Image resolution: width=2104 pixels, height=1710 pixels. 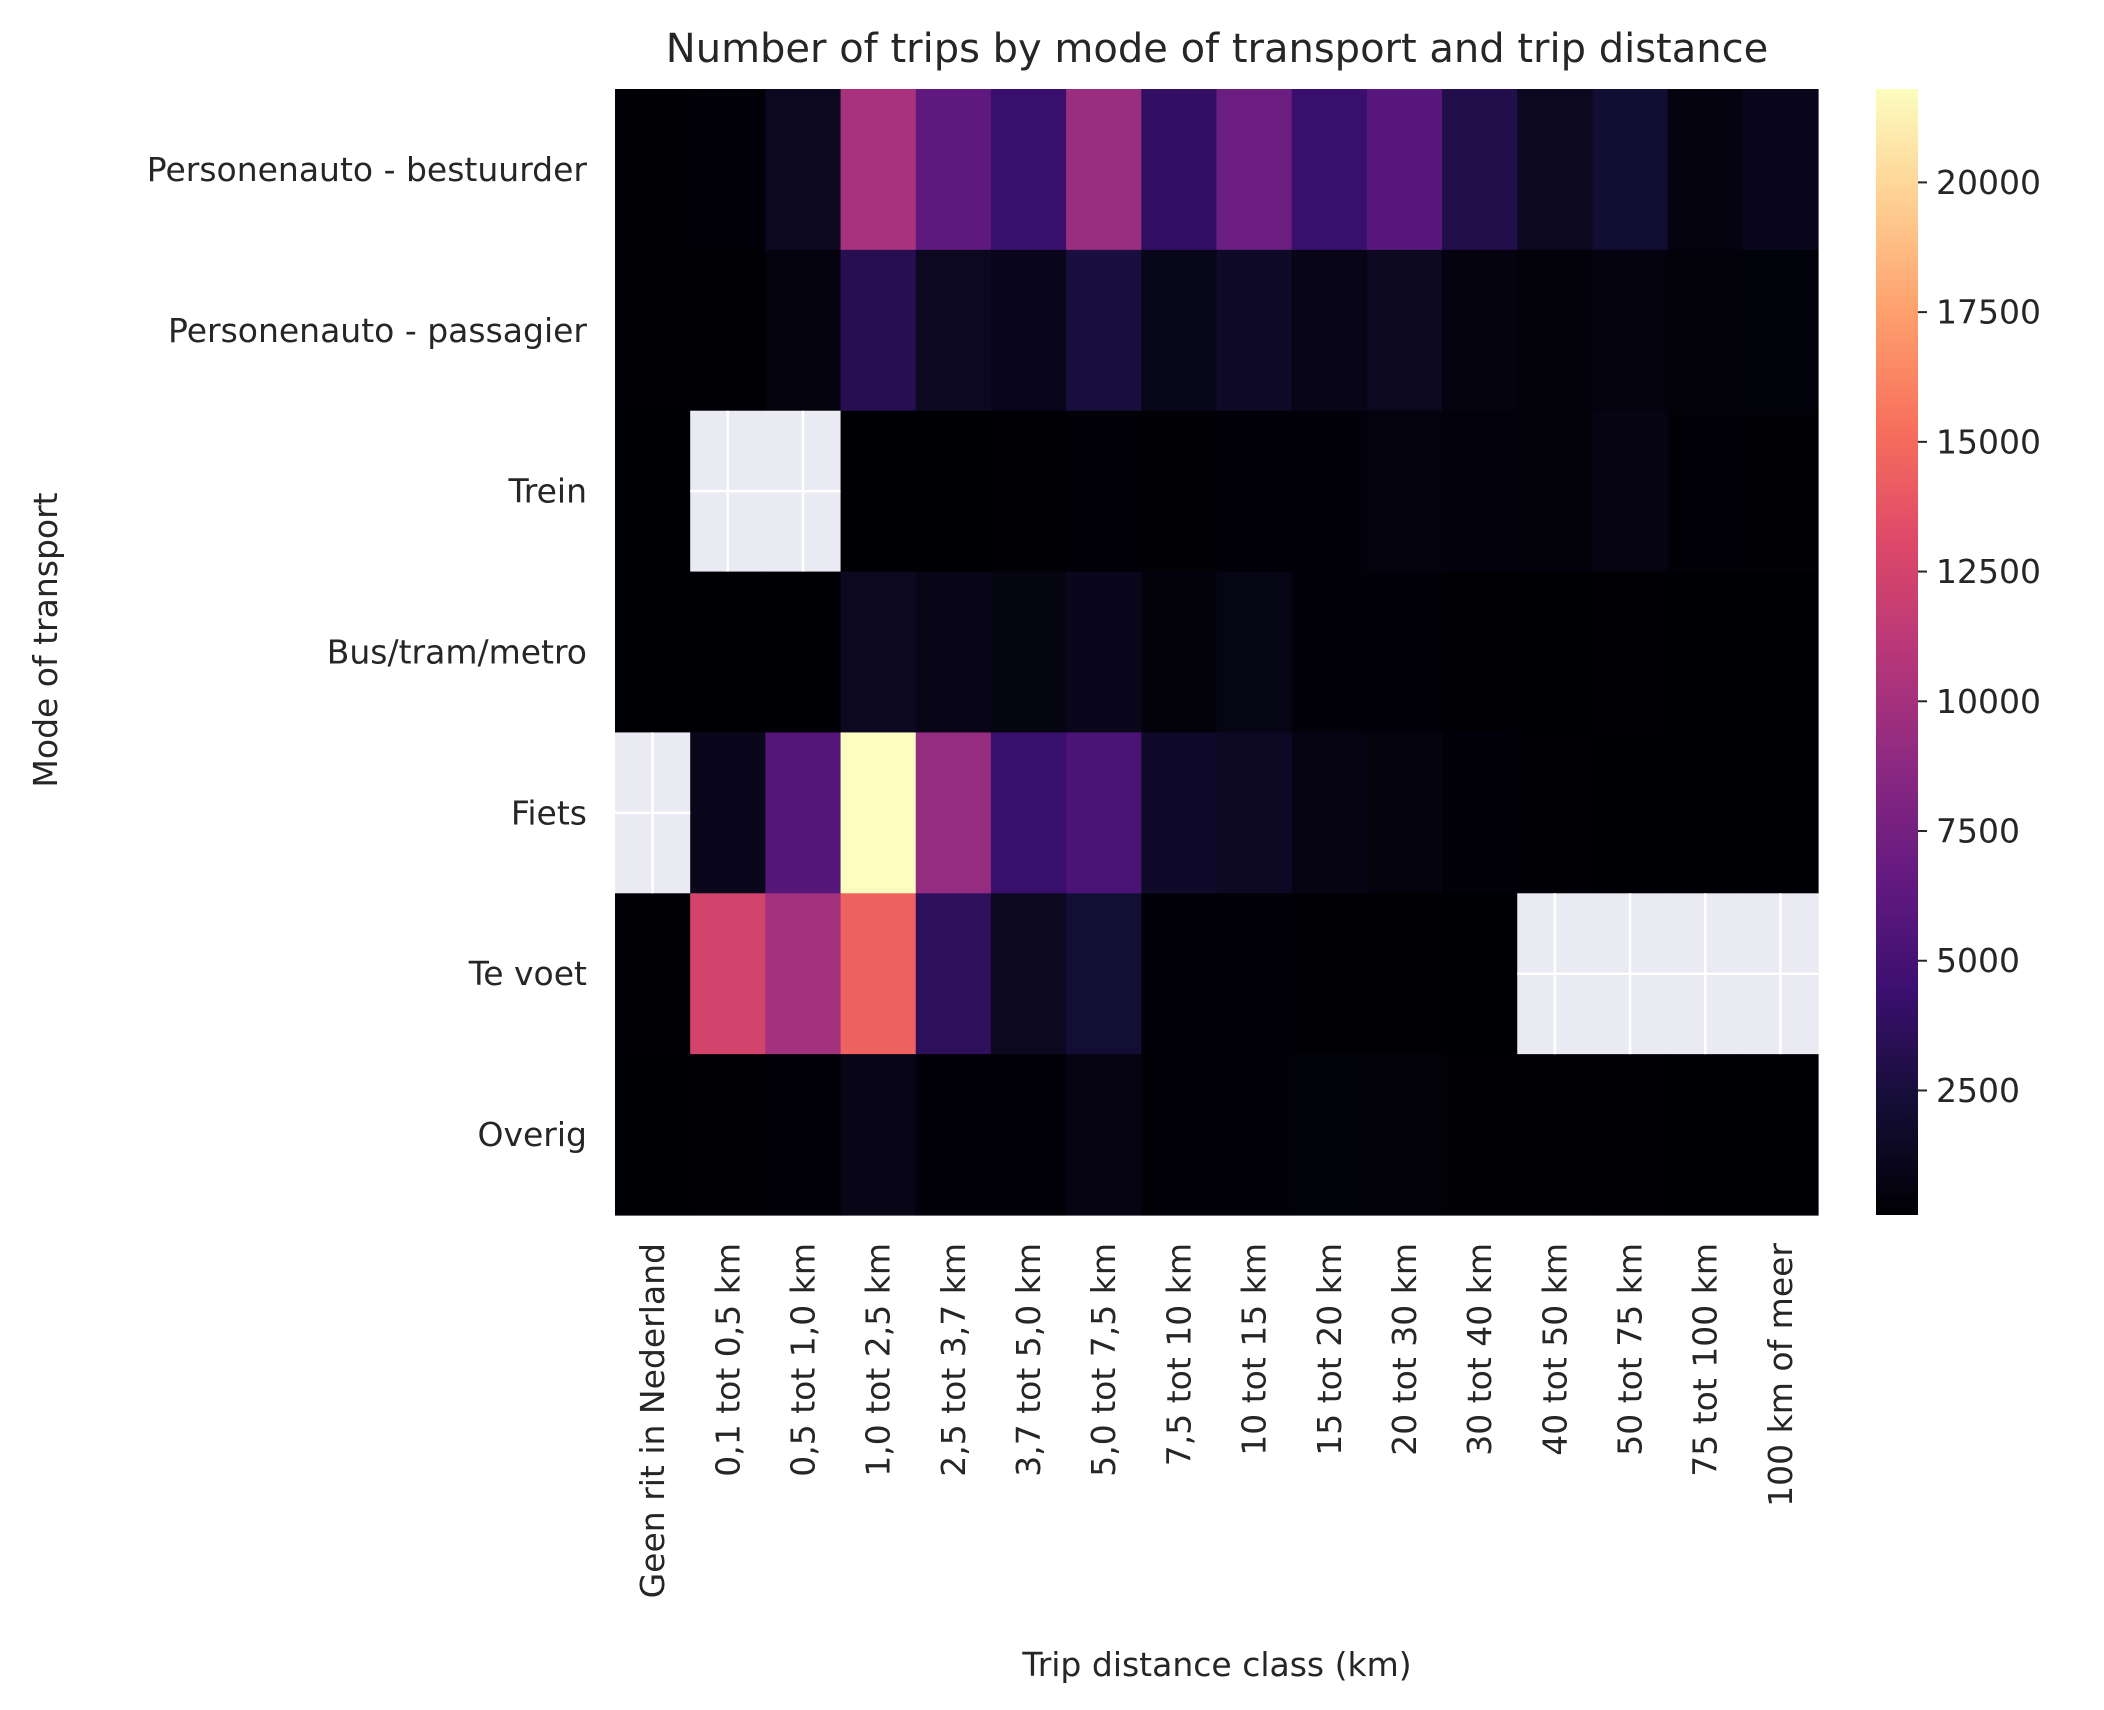 I want to click on y-tick-label: Personenauto - passagier, so click(x=377, y=330).